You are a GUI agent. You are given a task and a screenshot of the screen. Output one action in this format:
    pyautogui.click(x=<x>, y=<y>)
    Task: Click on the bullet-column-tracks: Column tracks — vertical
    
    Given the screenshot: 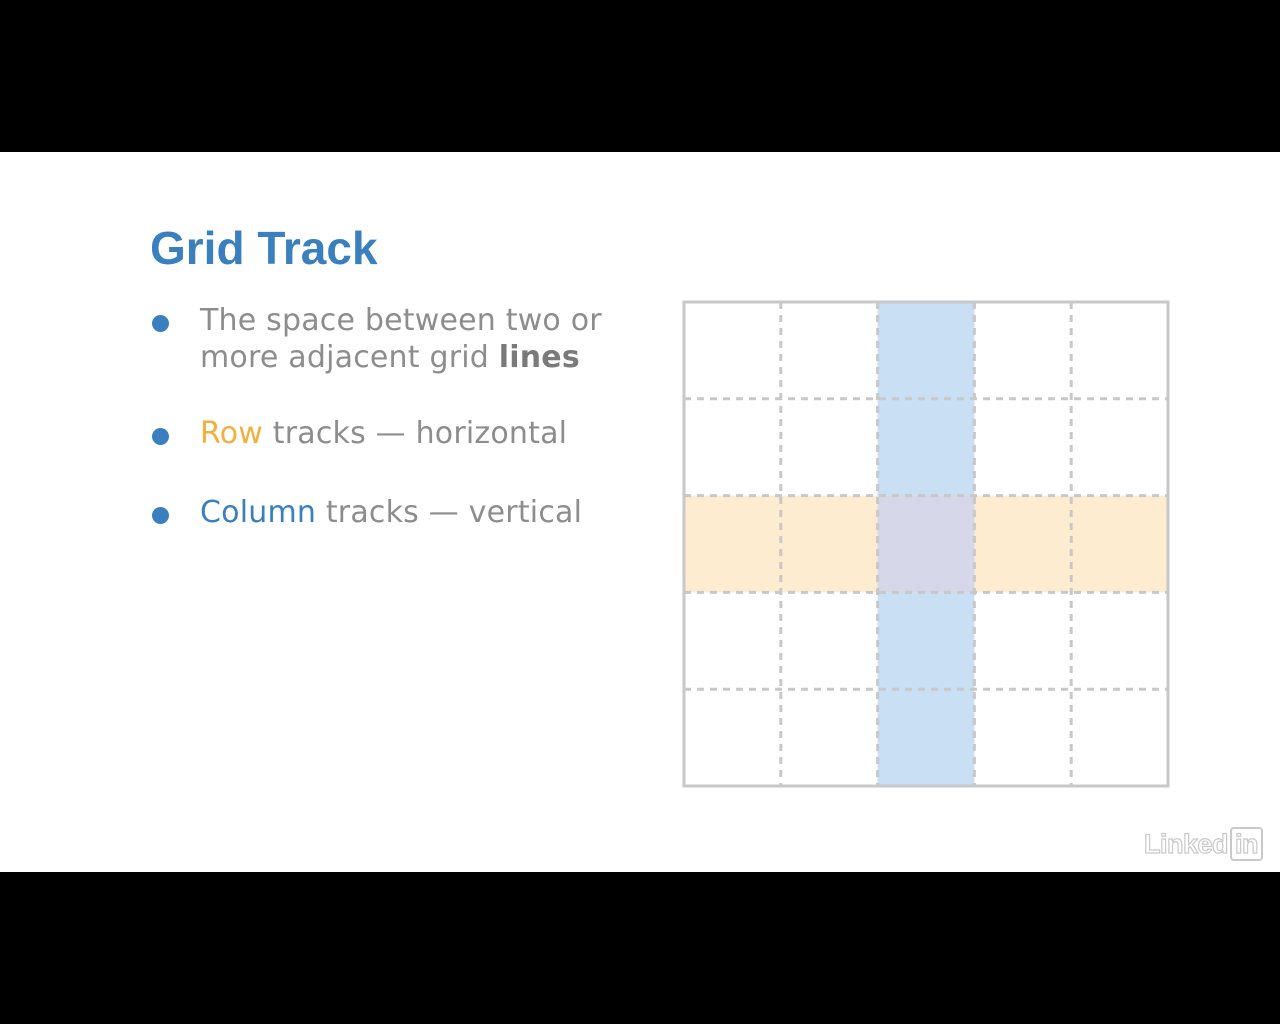 What is the action you would take?
    pyautogui.click(x=380, y=512)
    